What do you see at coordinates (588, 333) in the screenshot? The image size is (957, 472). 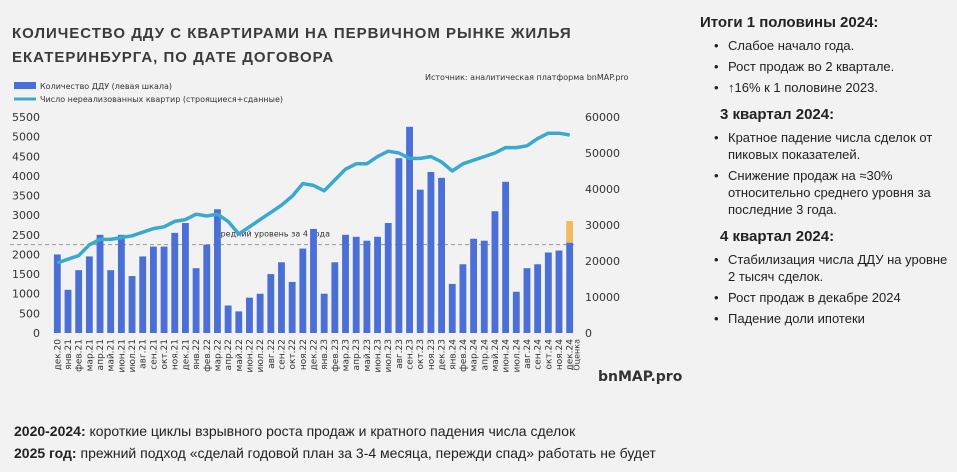 I see `y2-tick-label: 0` at bounding box center [588, 333].